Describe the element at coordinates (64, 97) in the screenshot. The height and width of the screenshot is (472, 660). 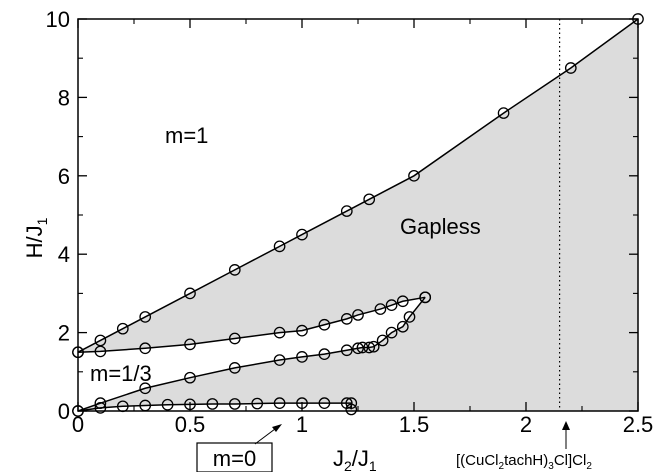
I see `y-tick-label: 8` at that location.